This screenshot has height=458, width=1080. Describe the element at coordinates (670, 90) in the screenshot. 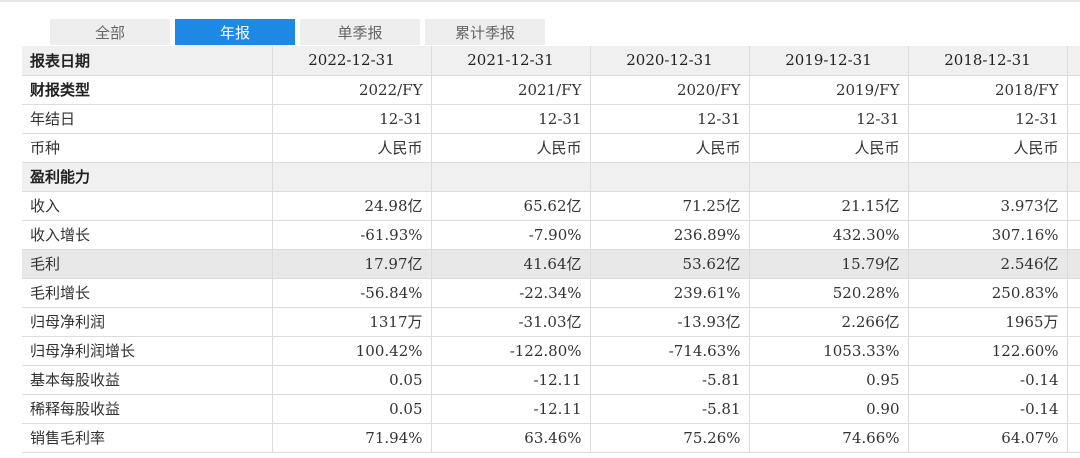

I see `cell-value: 2020/FY` at that location.